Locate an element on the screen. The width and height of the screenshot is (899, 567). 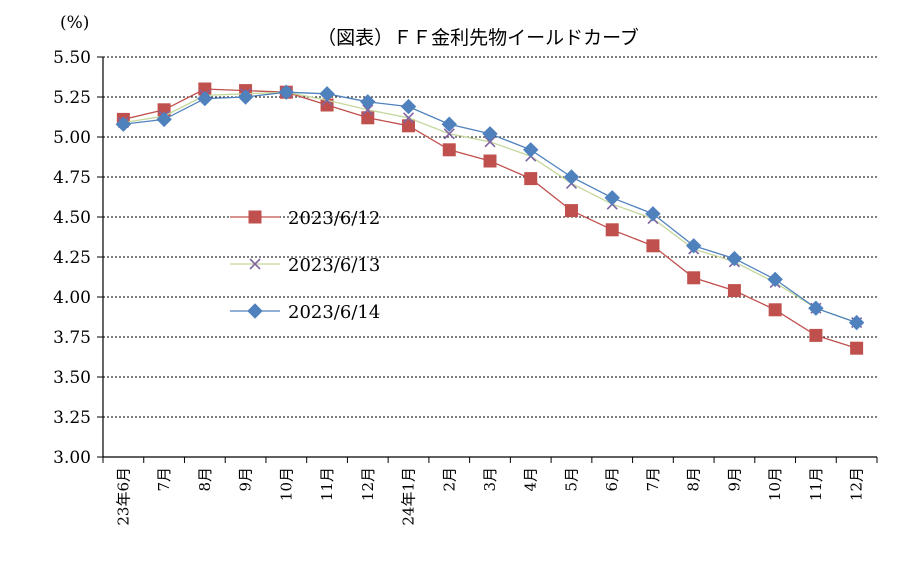
x-tick-label: 3月 is located at coordinates (490, 479).